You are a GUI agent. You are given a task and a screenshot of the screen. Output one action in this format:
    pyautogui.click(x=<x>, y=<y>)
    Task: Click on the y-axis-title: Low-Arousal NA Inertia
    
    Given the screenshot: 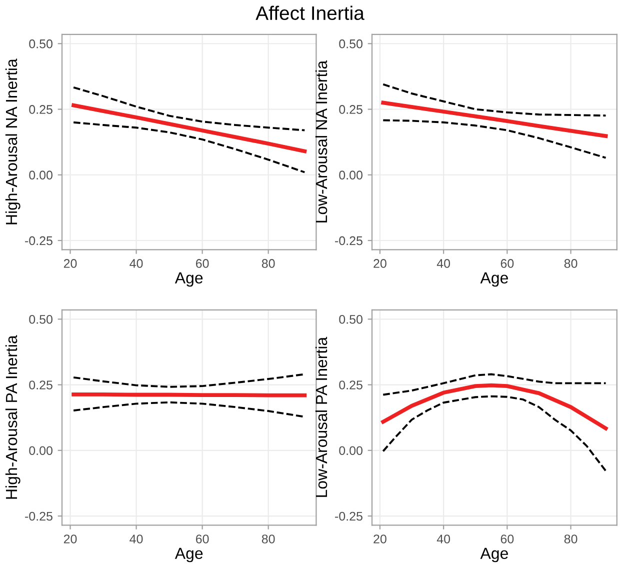 What is the action you would take?
    pyautogui.click(x=321, y=141)
    